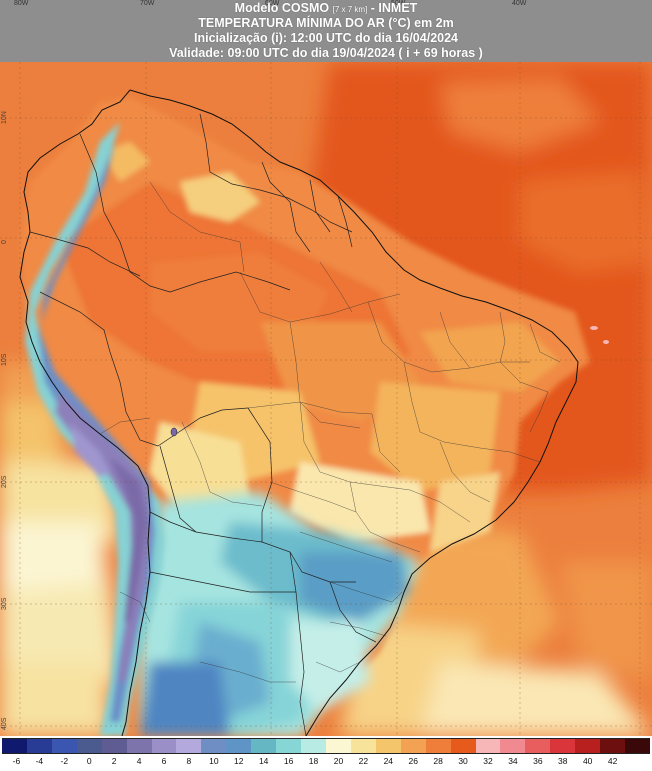 The image size is (652, 771). Describe the element at coordinates (4, 723) in the screenshot. I see `latitude-label: 40S` at that location.